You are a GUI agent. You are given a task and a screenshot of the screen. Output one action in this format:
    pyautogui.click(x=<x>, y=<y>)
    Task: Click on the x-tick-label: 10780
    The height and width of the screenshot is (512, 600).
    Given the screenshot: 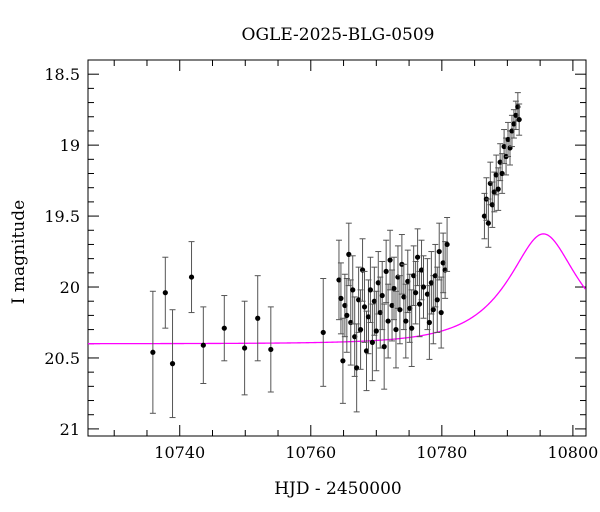 What is the action you would take?
    pyautogui.click(x=441, y=452)
    